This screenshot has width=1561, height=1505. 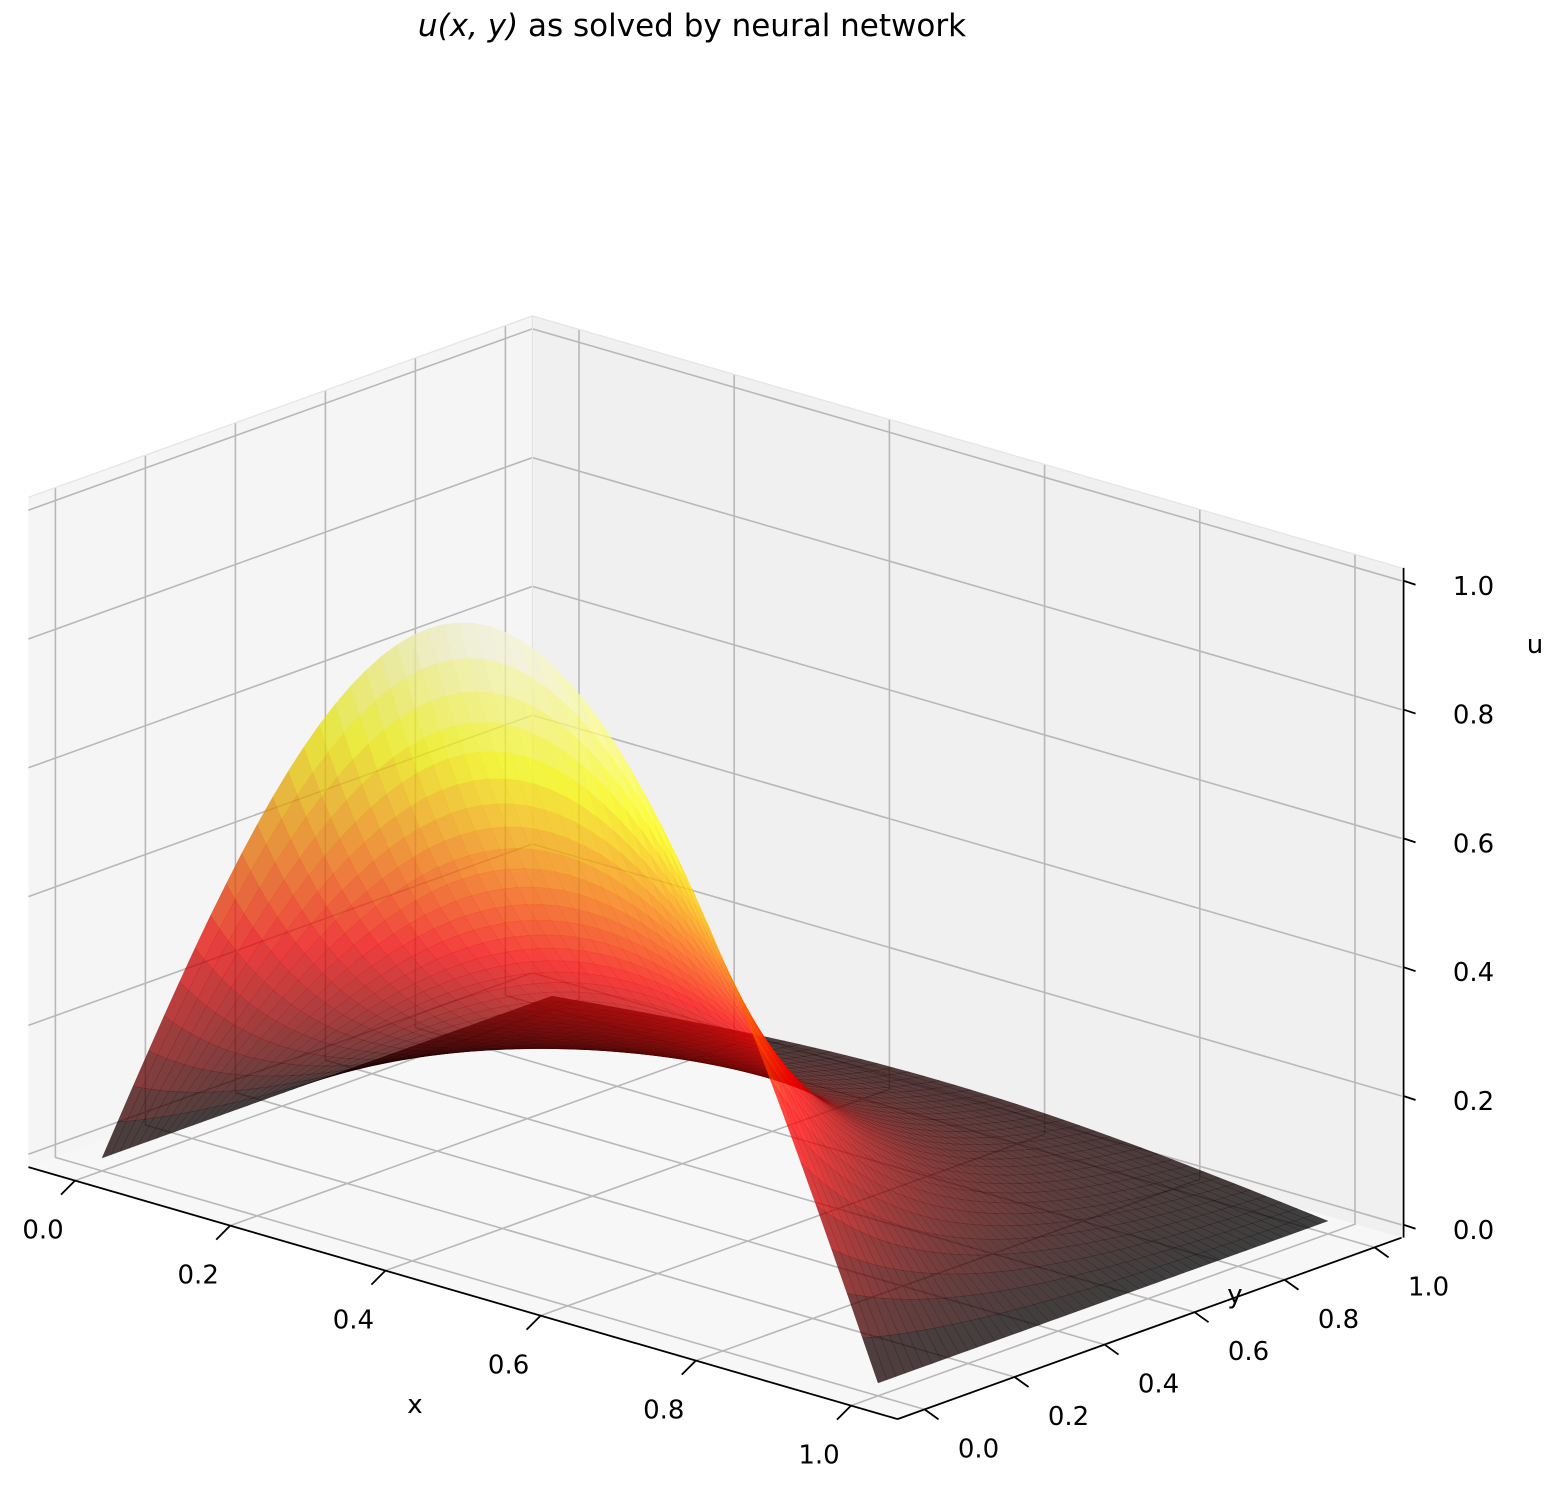 What do you see at coordinates (818, 1456) in the screenshot?
I see `x-tick-label: 1.0` at bounding box center [818, 1456].